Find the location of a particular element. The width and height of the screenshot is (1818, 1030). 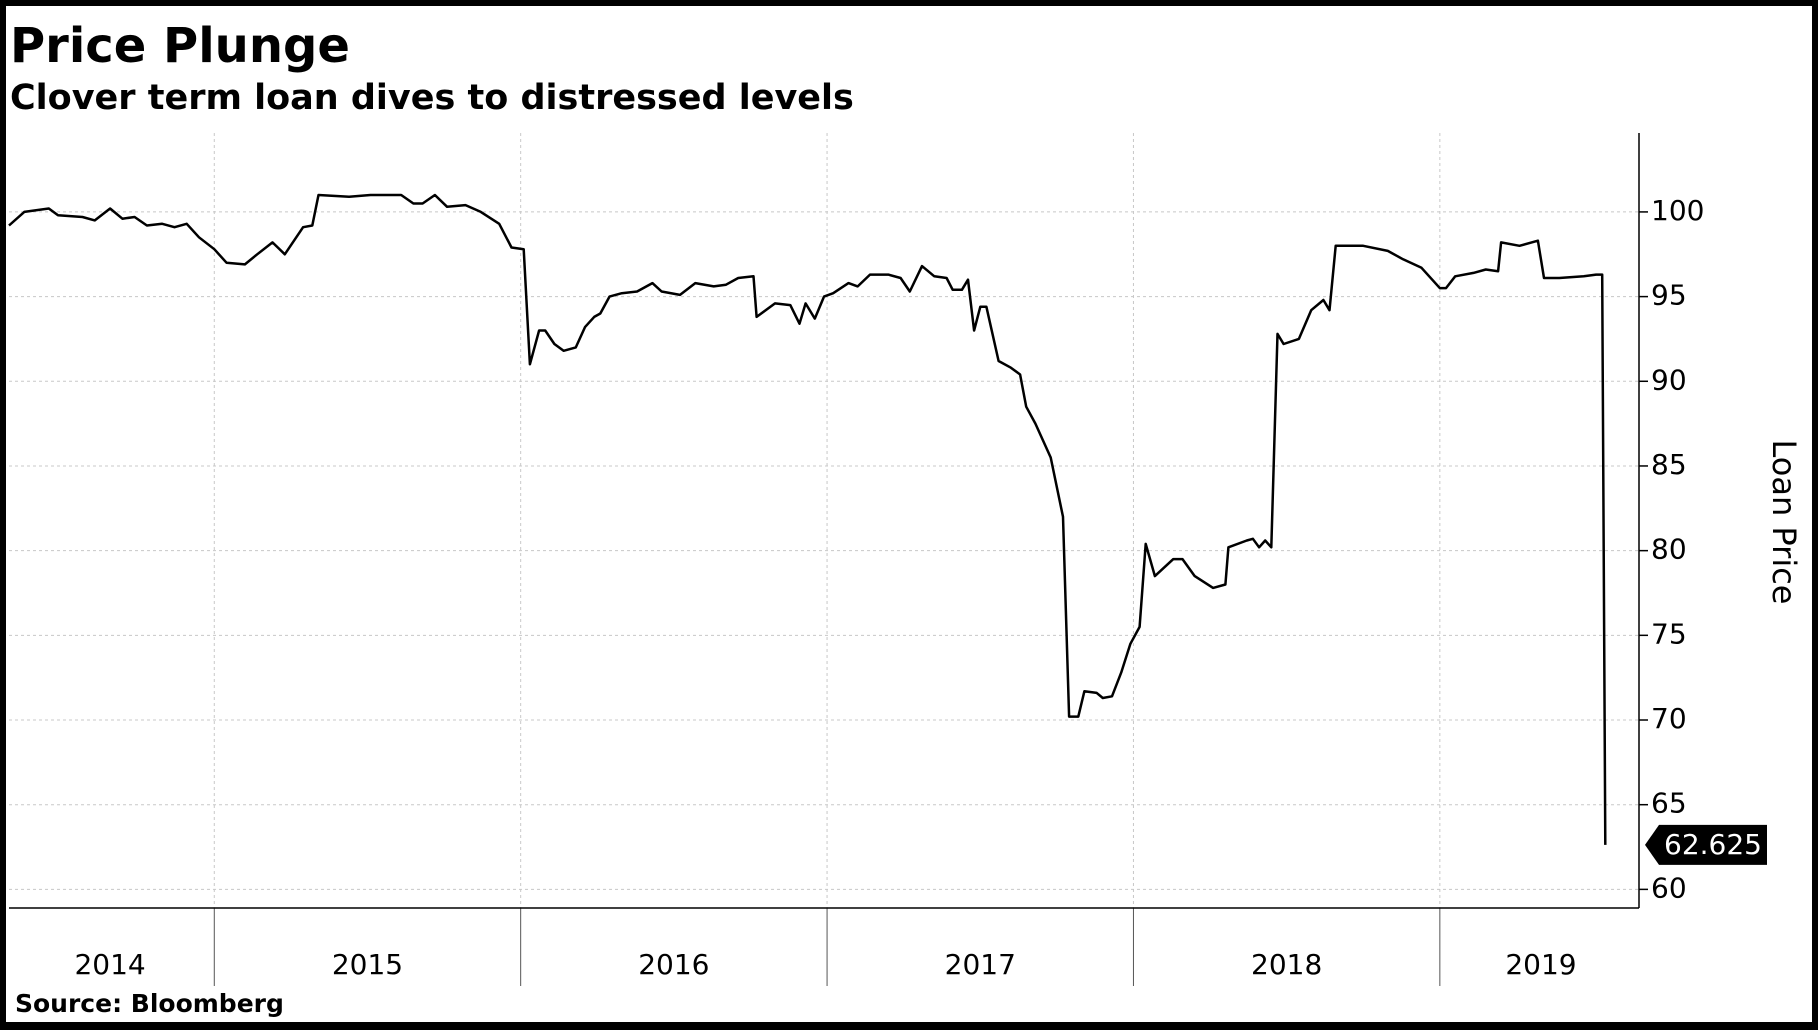

y-axis-label: Loan Price is located at coordinates (1784, 522).